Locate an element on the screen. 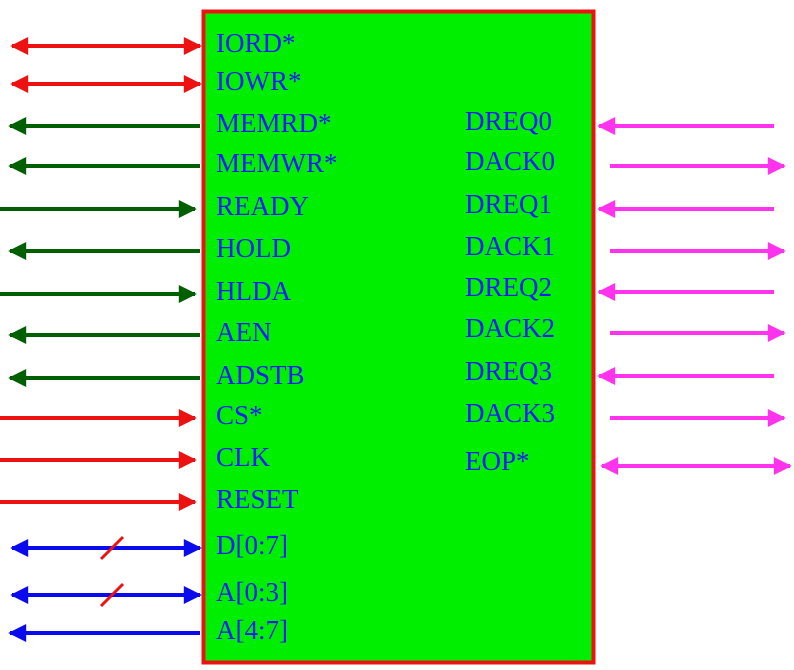 The height and width of the screenshot is (670, 794). pin-label-hold: HOLD is located at coordinates (253, 248).